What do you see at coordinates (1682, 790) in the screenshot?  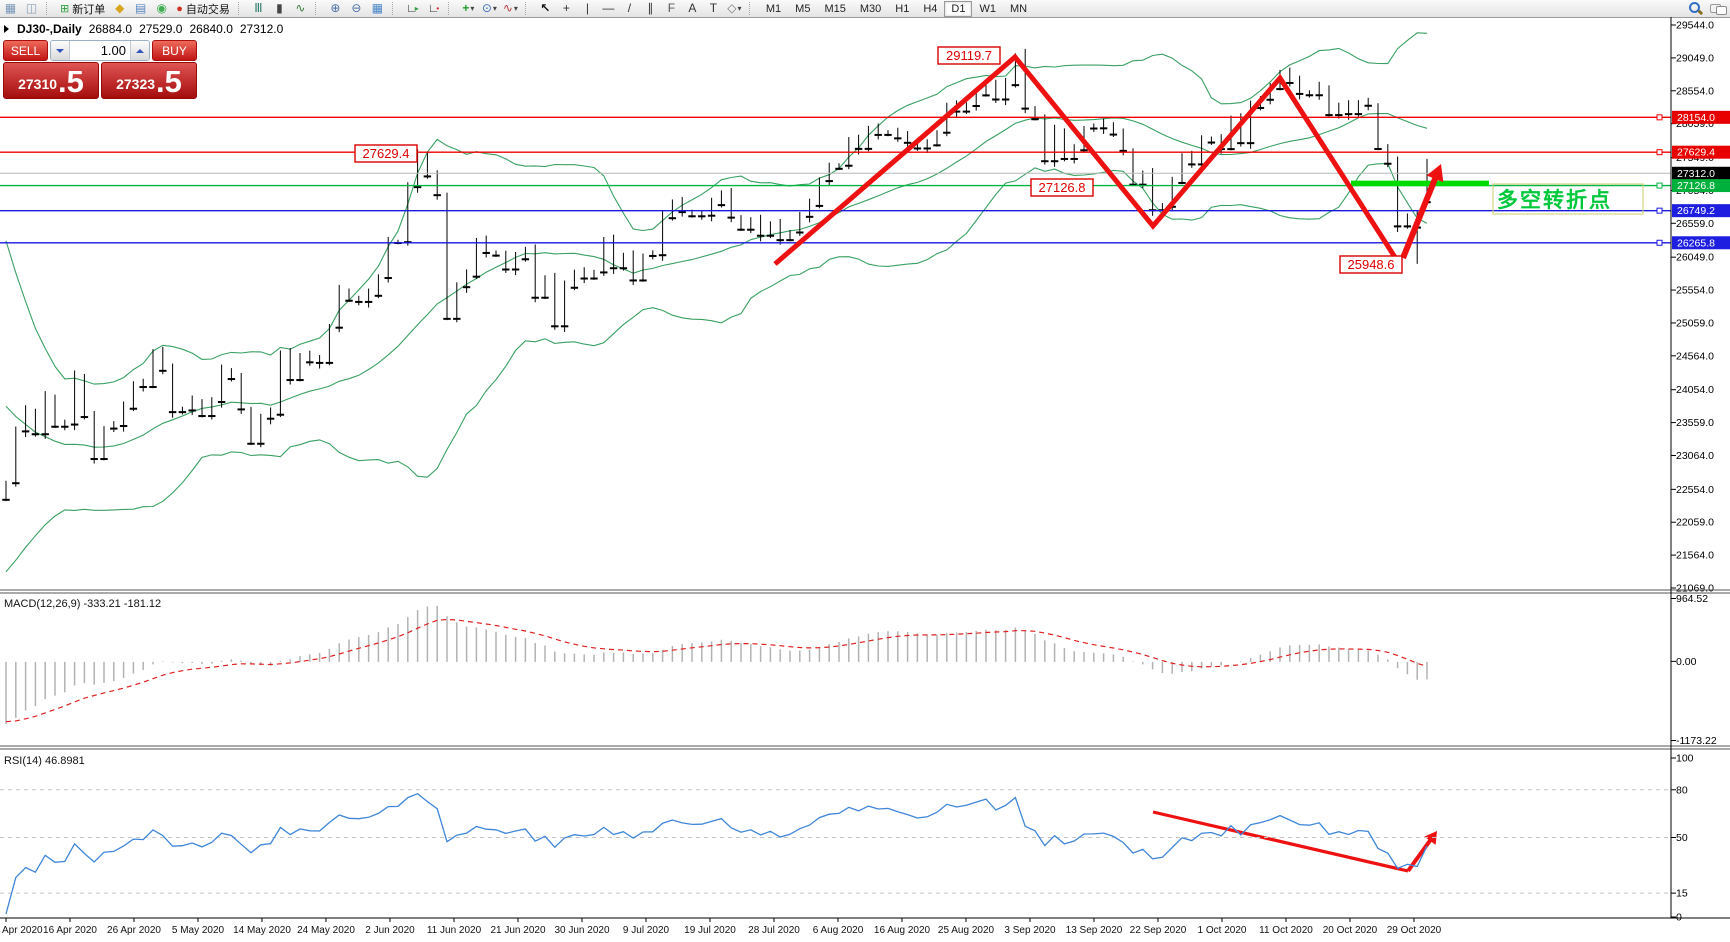 I see `svg-text: 80` at bounding box center [1682, 790].